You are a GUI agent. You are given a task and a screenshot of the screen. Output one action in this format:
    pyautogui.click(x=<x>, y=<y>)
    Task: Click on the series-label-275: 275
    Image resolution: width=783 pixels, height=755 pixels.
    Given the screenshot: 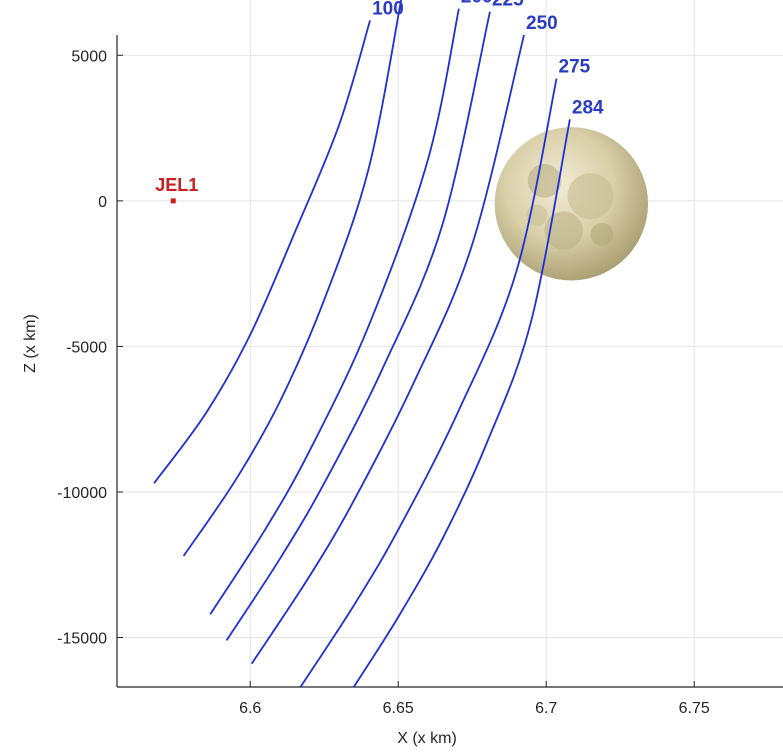 What is the action you would take?
    pyautogui.click(x=575, y=67)
    